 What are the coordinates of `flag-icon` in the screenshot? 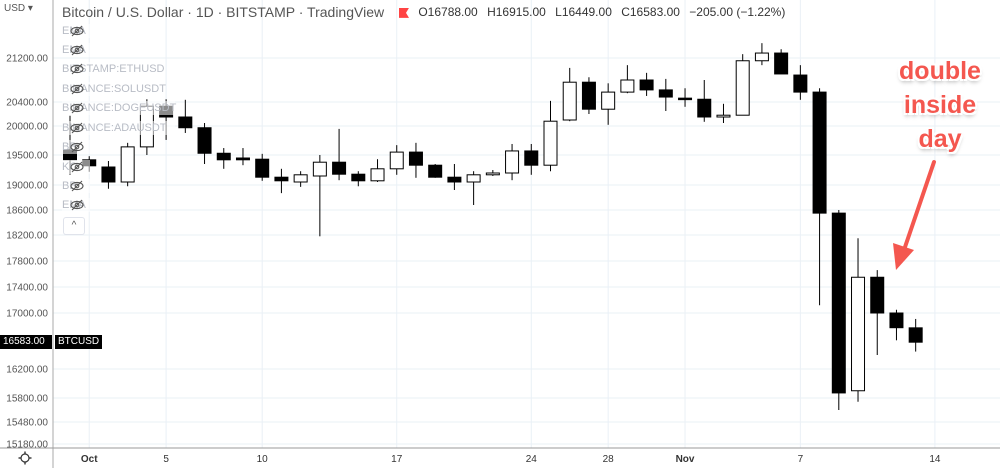 It's located at (404, 12).